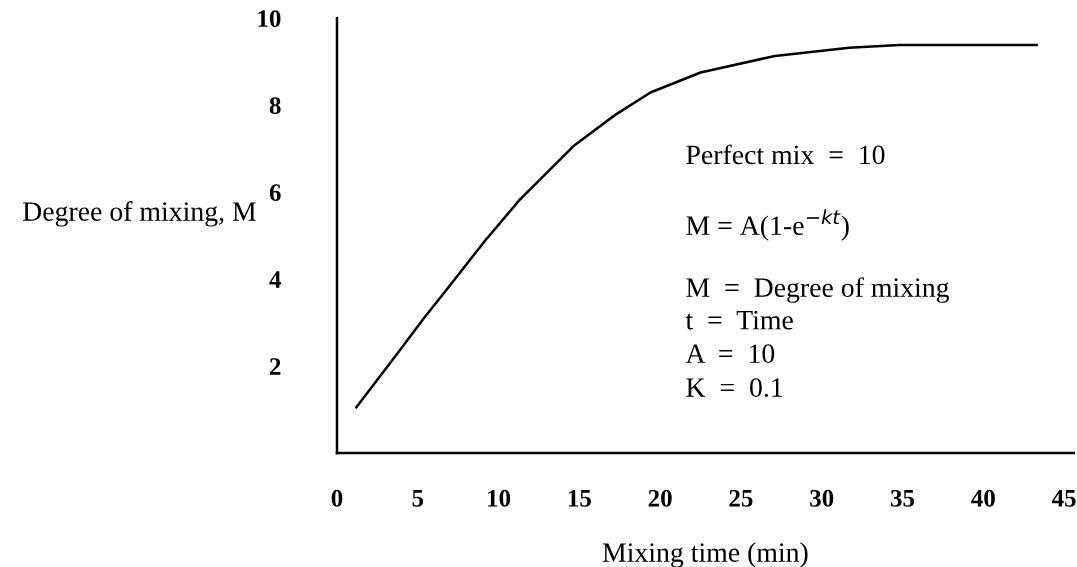  I want to click on annotation: K = 0.1, so click(734, 388).